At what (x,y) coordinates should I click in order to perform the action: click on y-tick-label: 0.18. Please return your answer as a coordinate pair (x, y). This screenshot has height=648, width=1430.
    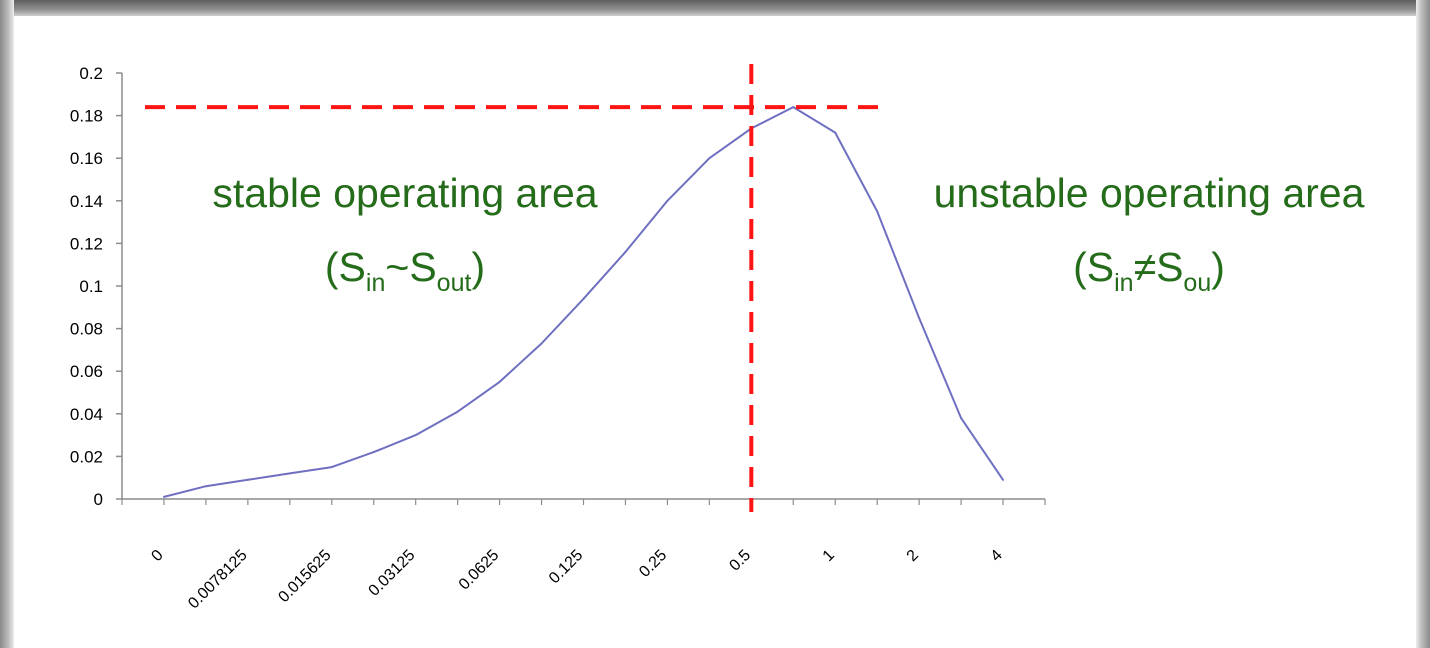
    Looking at the image, I should click on (86, 116).